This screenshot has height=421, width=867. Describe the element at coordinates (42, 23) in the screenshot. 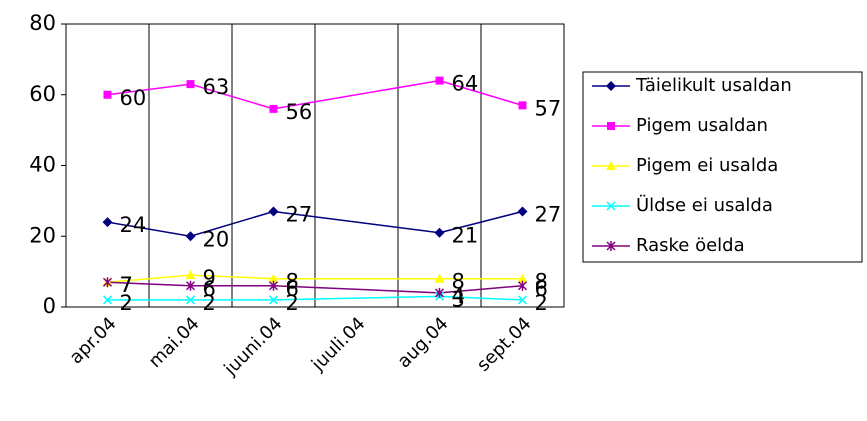

I see `y-tick-label: 80` at that location.